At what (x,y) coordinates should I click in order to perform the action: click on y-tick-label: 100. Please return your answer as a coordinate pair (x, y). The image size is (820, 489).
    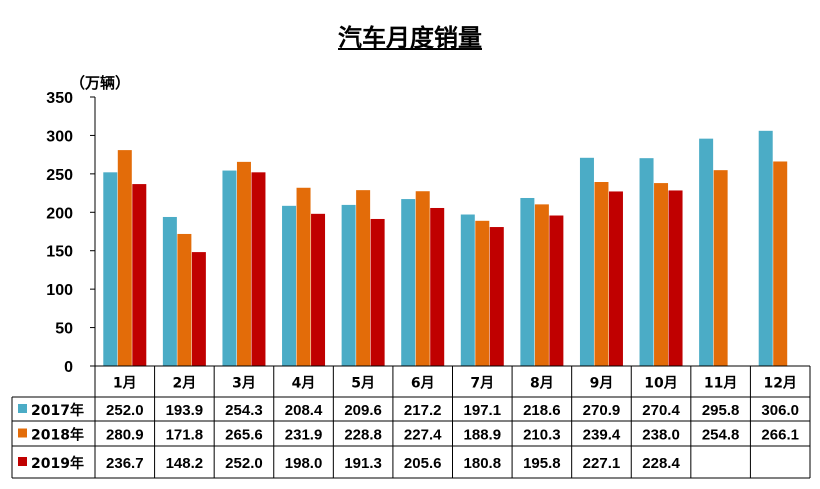
    Looking at the image, I should click on (59, 290).